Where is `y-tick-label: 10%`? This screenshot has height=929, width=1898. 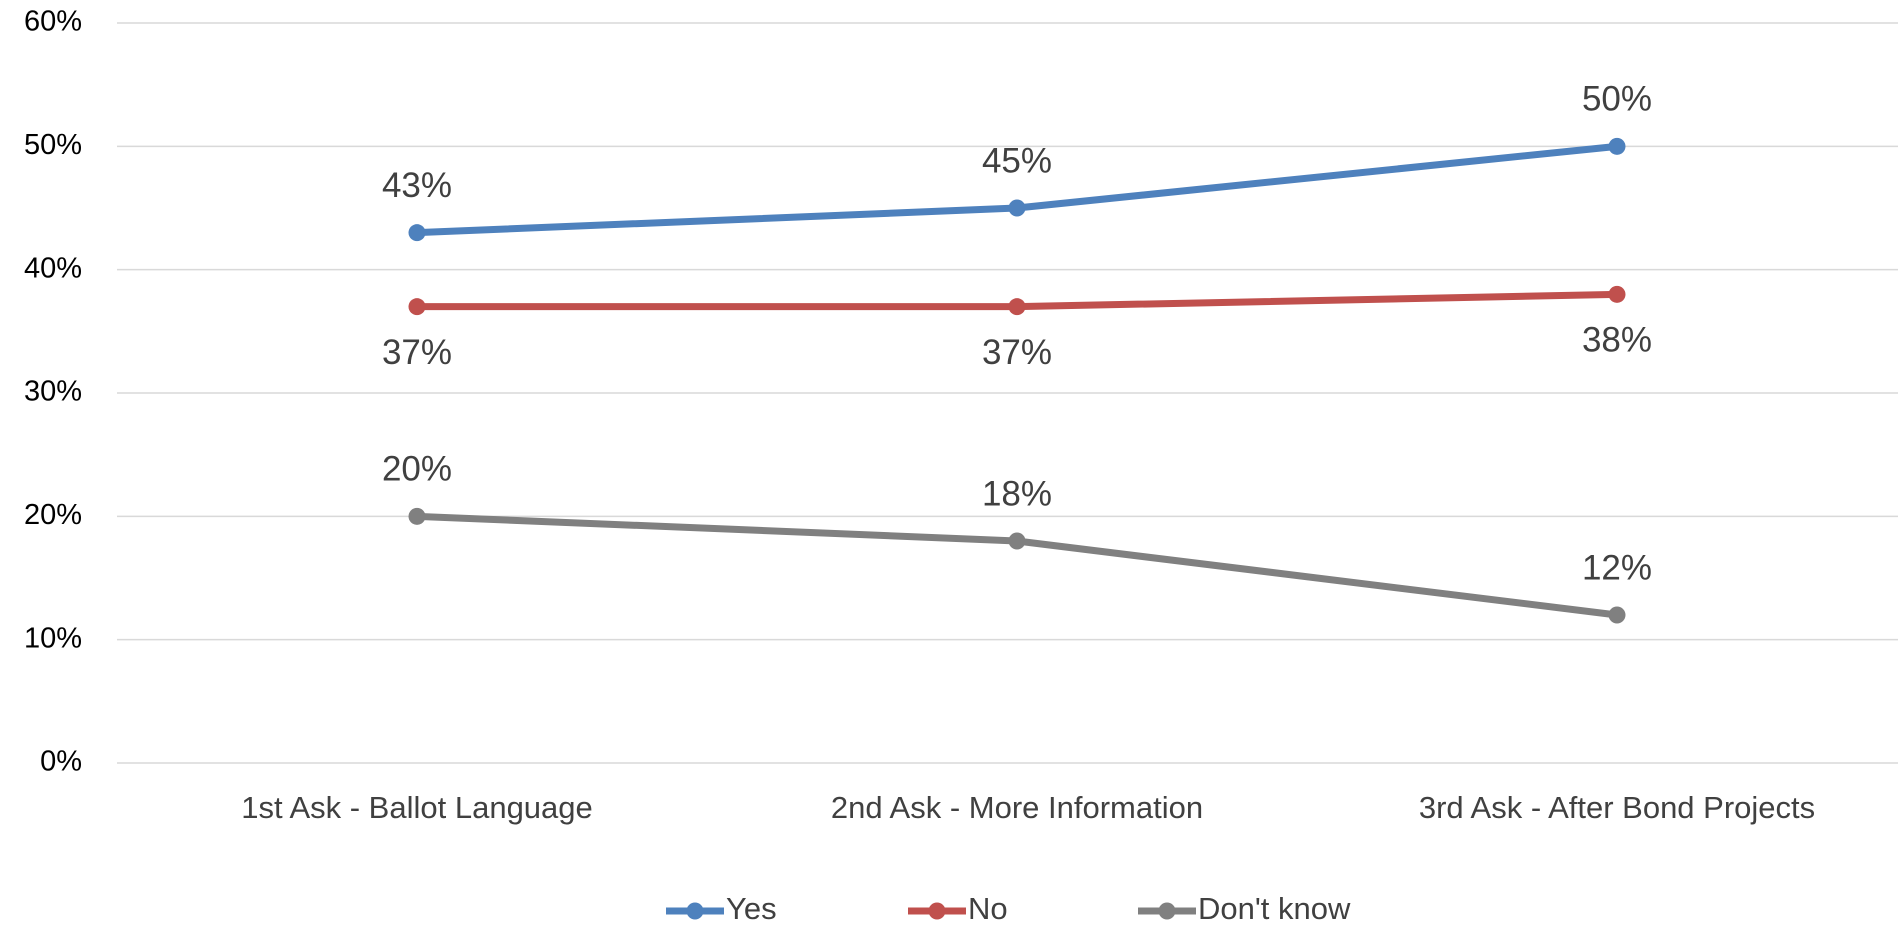 y-tick-label: 10% is located at coordinates (53, 638).